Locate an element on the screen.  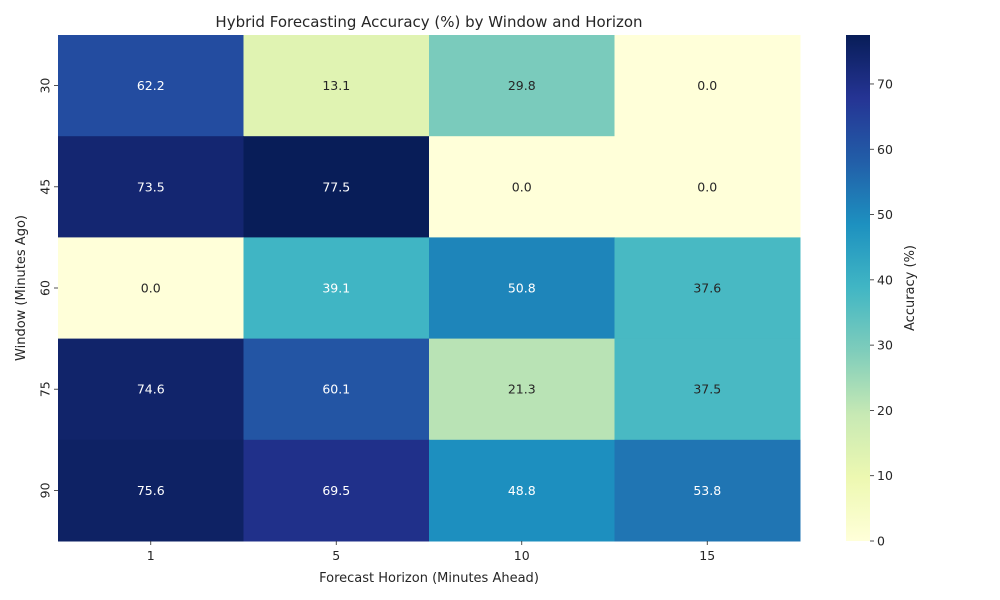
cell-value-label: 62.2 is located at coordinates (151, 85).